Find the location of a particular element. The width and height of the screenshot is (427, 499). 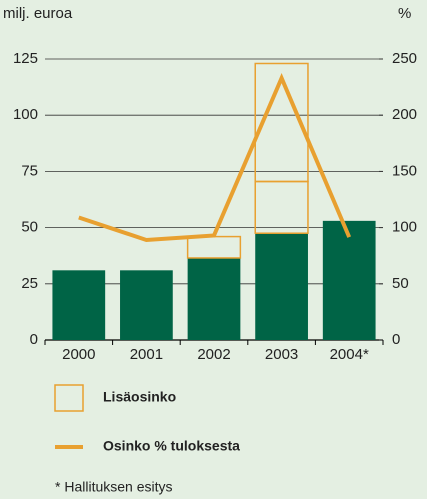

y-tick-label: 0 is located at coordinates (34, 339).